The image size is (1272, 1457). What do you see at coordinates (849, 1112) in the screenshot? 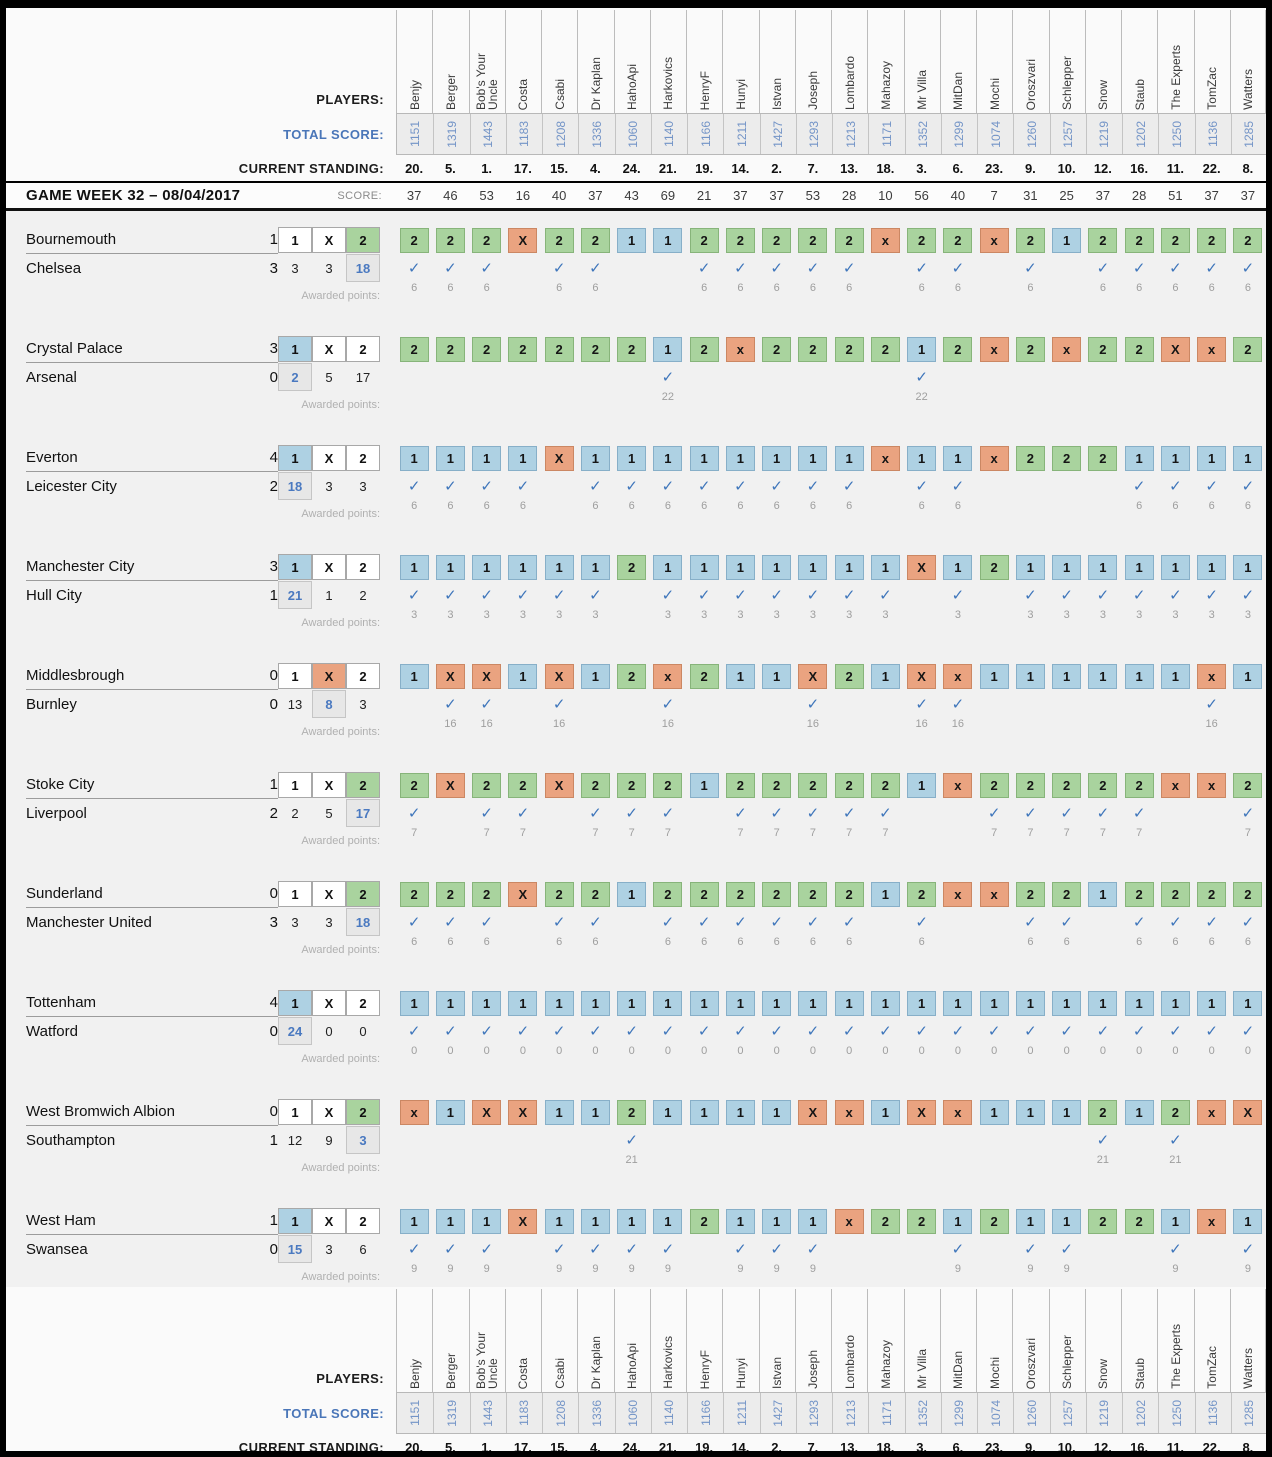
I see `pick-column: x` at bounding box center [849, 1112].